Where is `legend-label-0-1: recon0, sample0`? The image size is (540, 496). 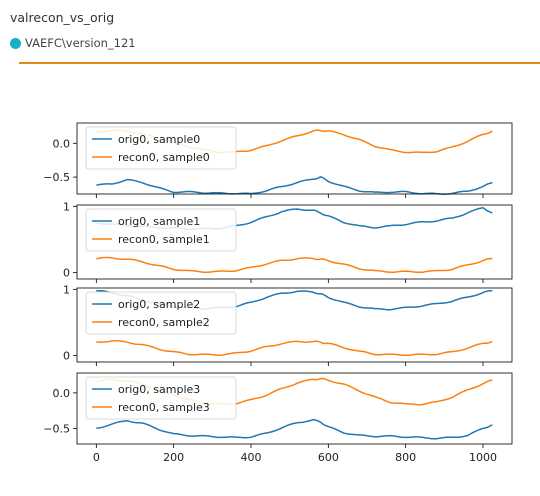 legend-label-0-1: recon0, sample0 is located at coordinates (164, 157).